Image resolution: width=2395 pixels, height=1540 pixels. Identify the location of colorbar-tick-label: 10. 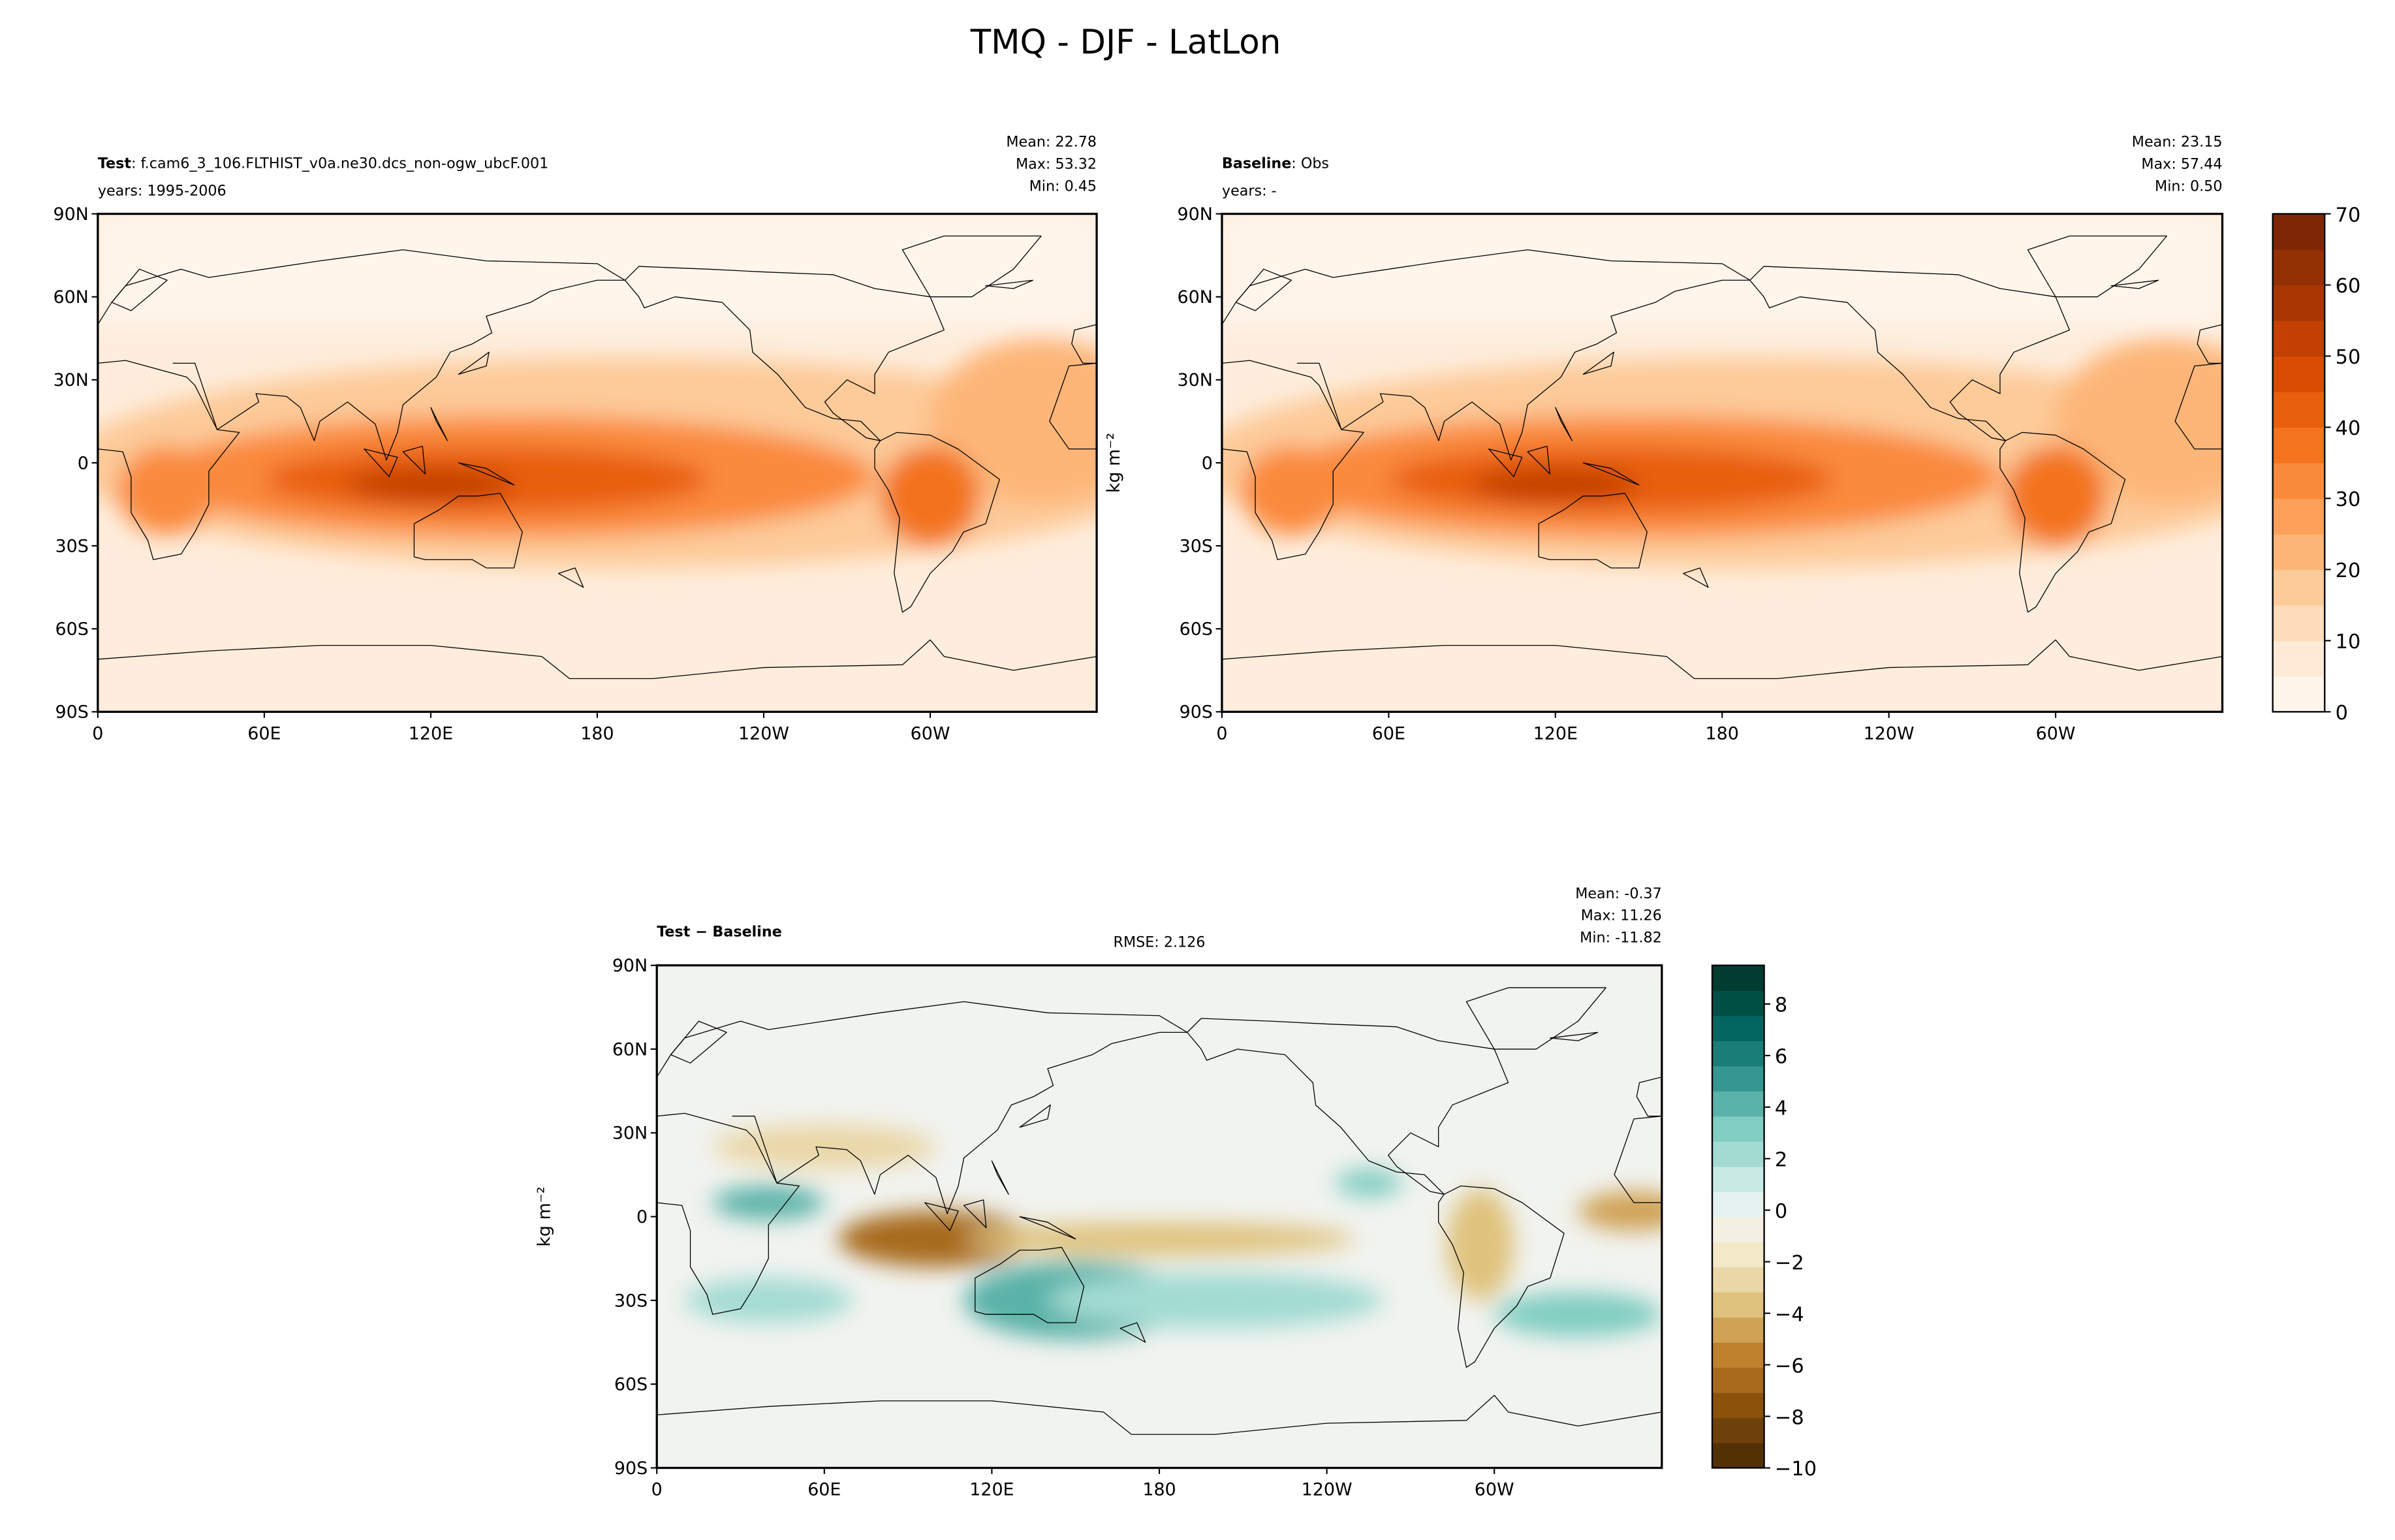
(2348, 642).